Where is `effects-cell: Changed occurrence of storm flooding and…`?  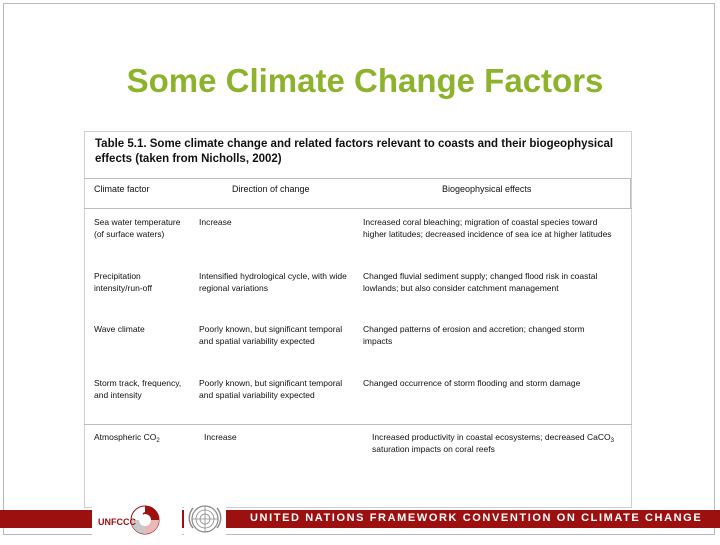
effects-cell: Changed occurrence of storm flooding and… is located at coordinates (472, 383).